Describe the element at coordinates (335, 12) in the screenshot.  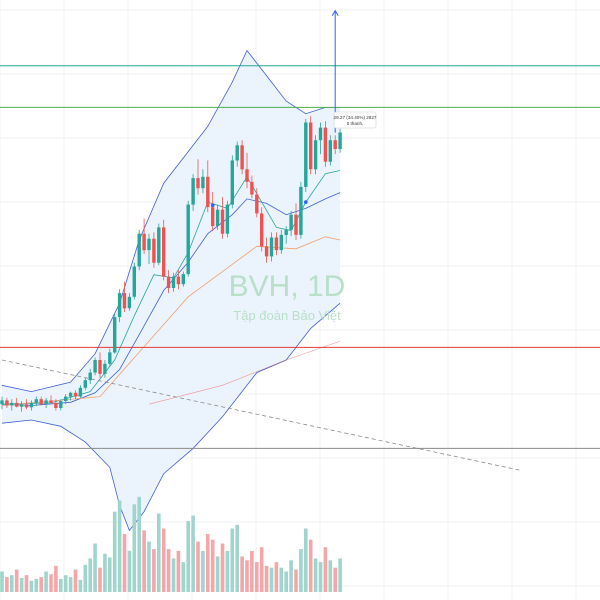
I see `measure-arrow-head` at that location.